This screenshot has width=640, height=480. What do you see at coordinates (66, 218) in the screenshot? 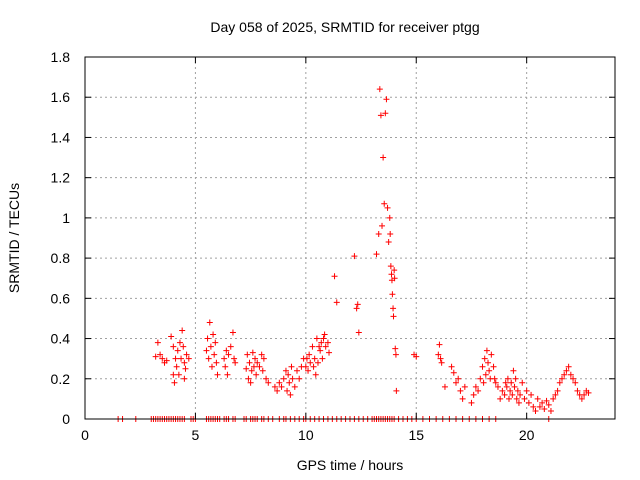
I see `y-tick-label: 1` at bounding box center [66, 218].